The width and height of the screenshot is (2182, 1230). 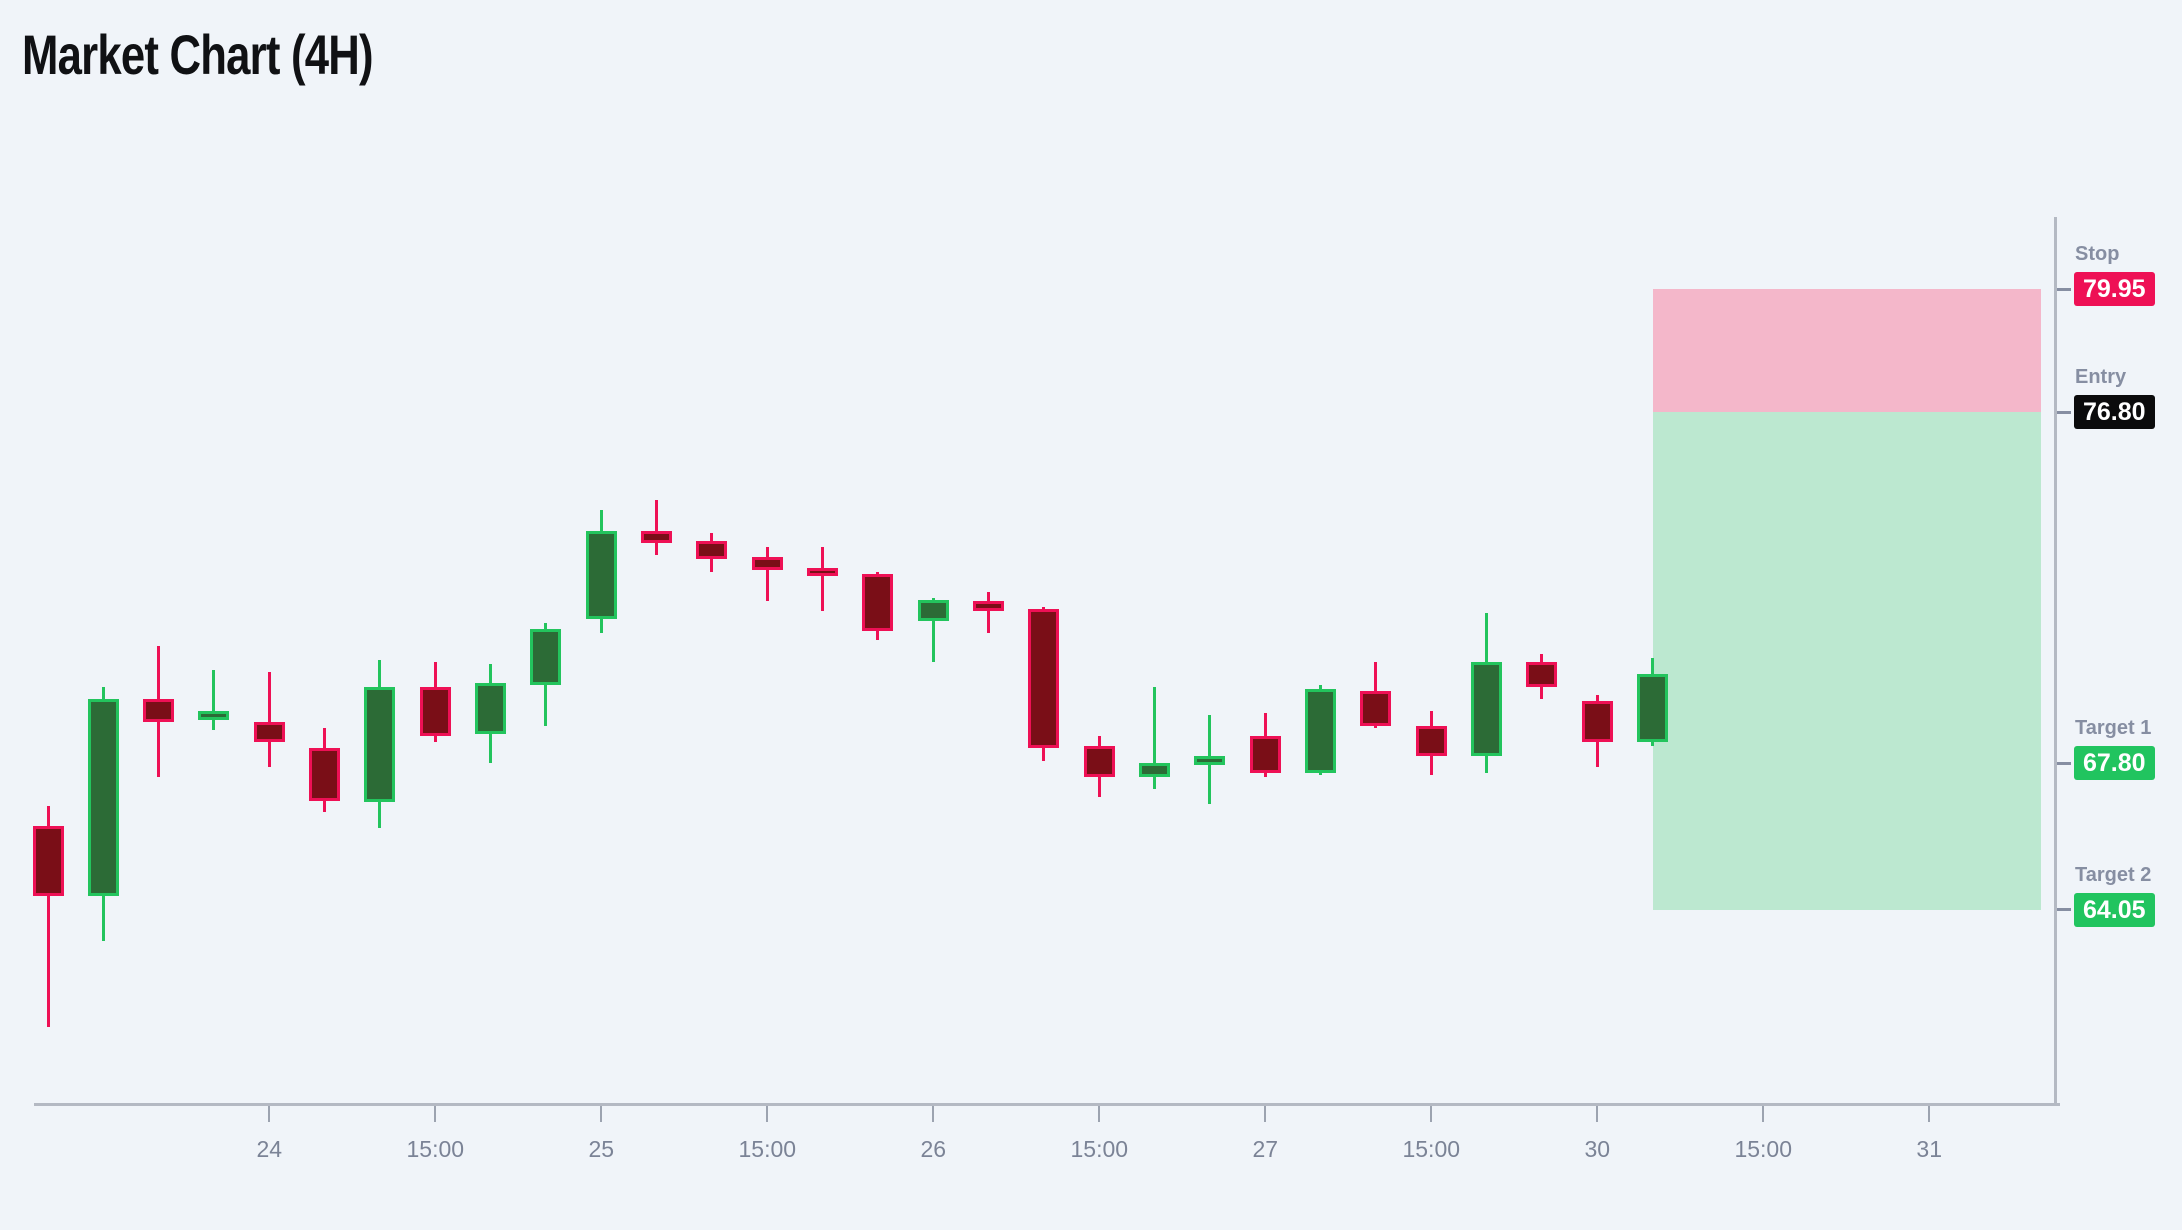 What do you see at coordinates (2114, 289) in the screenshot?
I see `level-badge-stop: 79.95` at bounding box center [2114, 289].